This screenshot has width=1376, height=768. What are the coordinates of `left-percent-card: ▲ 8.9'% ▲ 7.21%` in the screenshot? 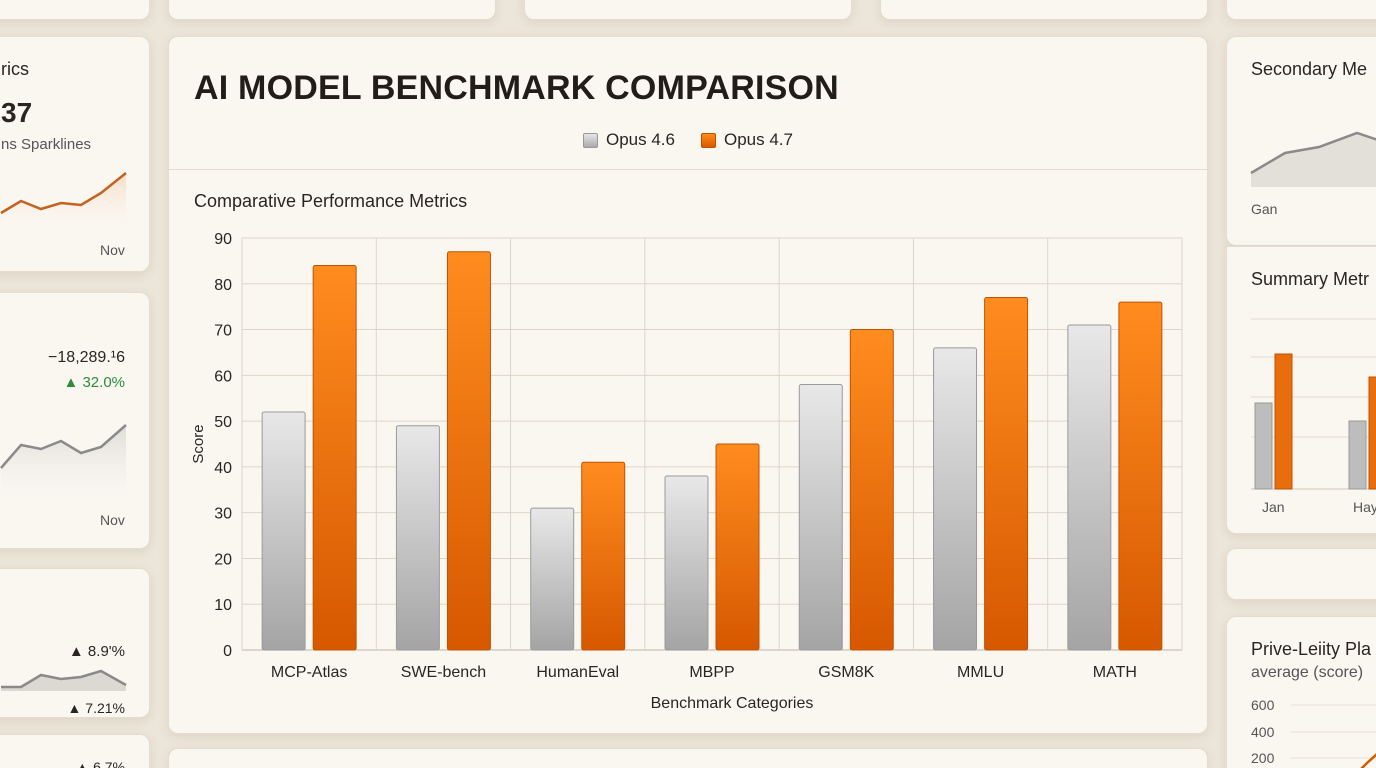 It's located at (75, 643).